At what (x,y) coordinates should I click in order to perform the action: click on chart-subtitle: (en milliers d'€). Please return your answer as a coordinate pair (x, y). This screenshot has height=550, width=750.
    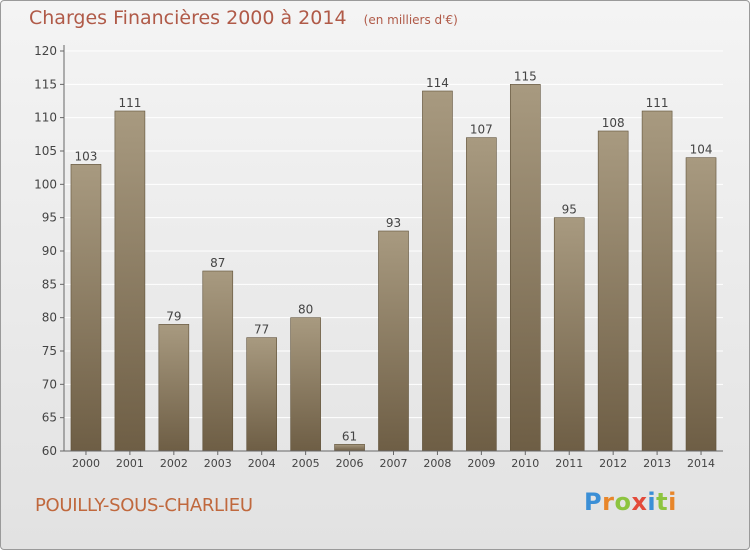
    Looking at the image, I should click on (410, 20).